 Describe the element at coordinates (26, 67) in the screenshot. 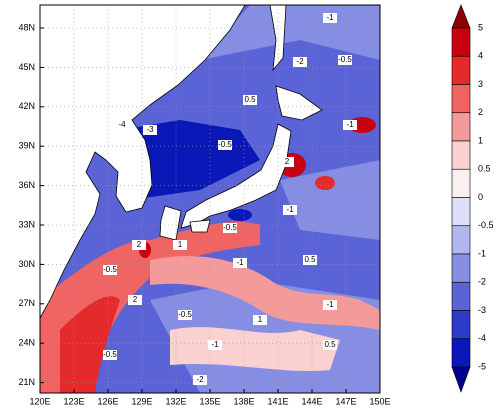

I see `lat-label: 45N` at that location.